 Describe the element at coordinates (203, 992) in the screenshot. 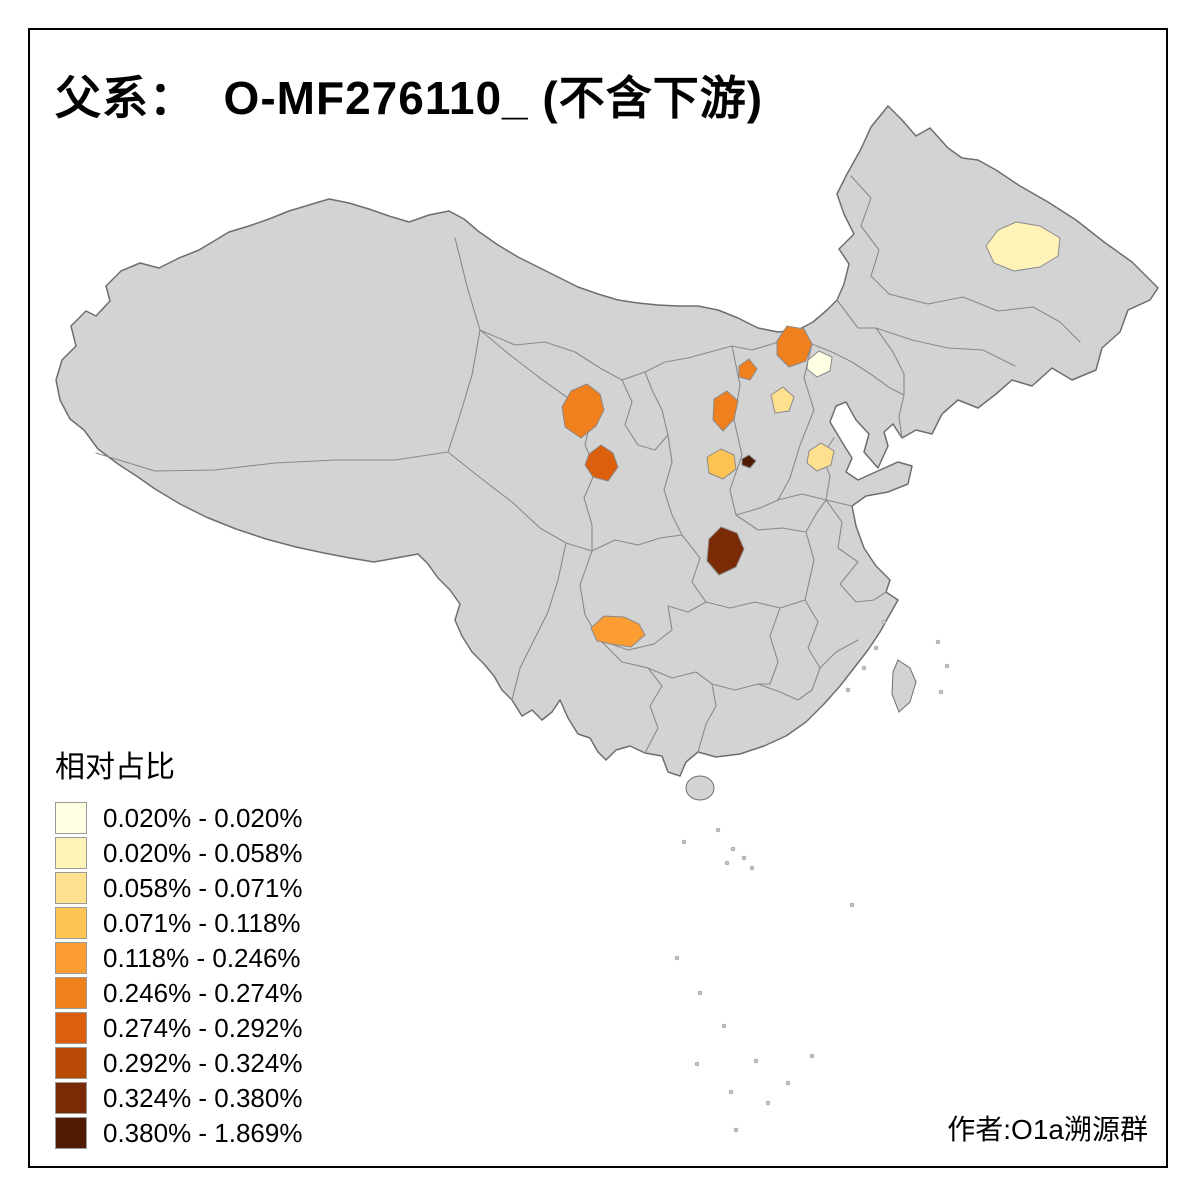

I see `legend-label: 0.246% - 0.274%` at that location.